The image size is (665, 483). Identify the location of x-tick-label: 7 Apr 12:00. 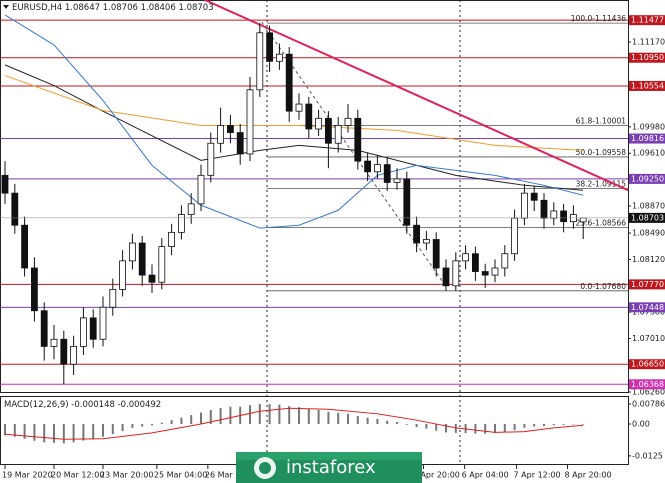
(537, 475).